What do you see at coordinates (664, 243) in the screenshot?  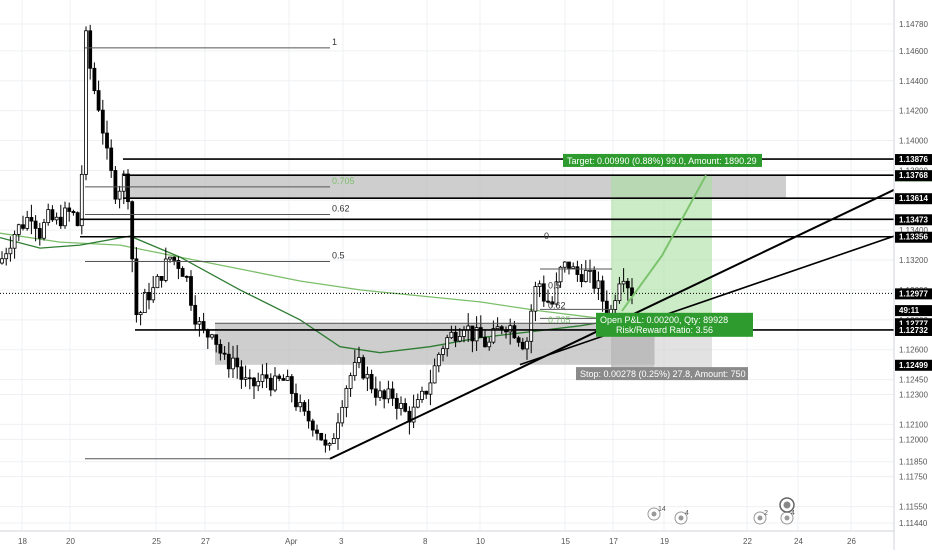 I see `forecast-arrow` at bounding box center [664, 243].